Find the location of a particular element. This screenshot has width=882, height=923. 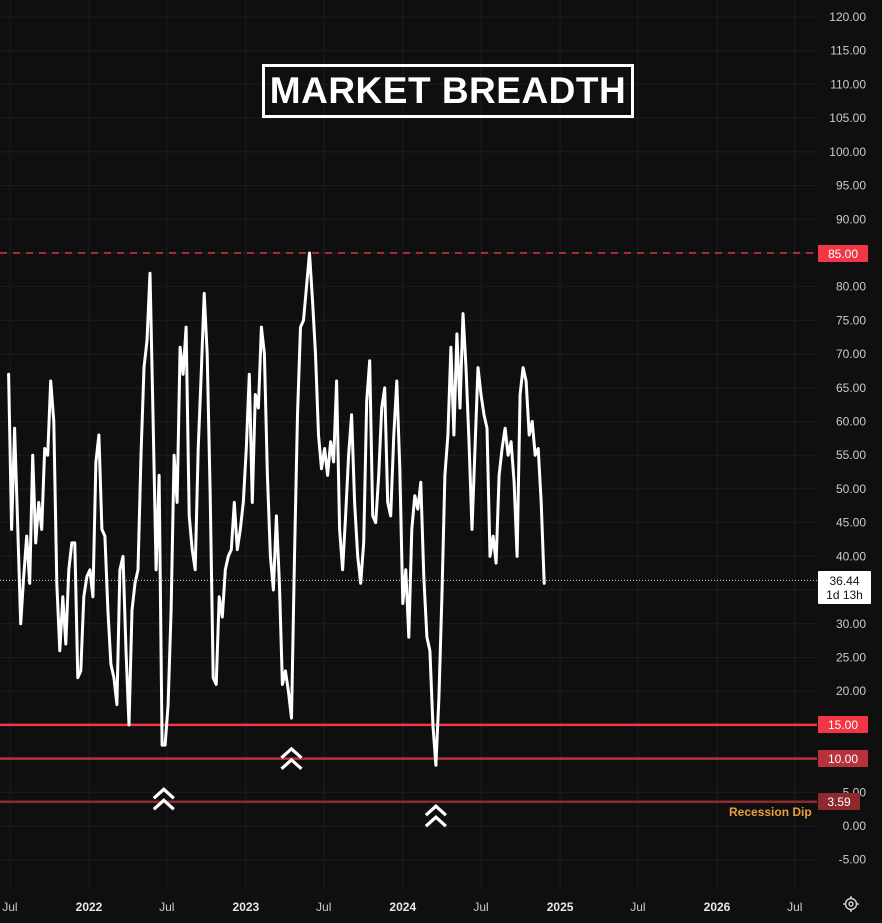

y-tick-label: 0.00 is located at coordinates (855, 826).